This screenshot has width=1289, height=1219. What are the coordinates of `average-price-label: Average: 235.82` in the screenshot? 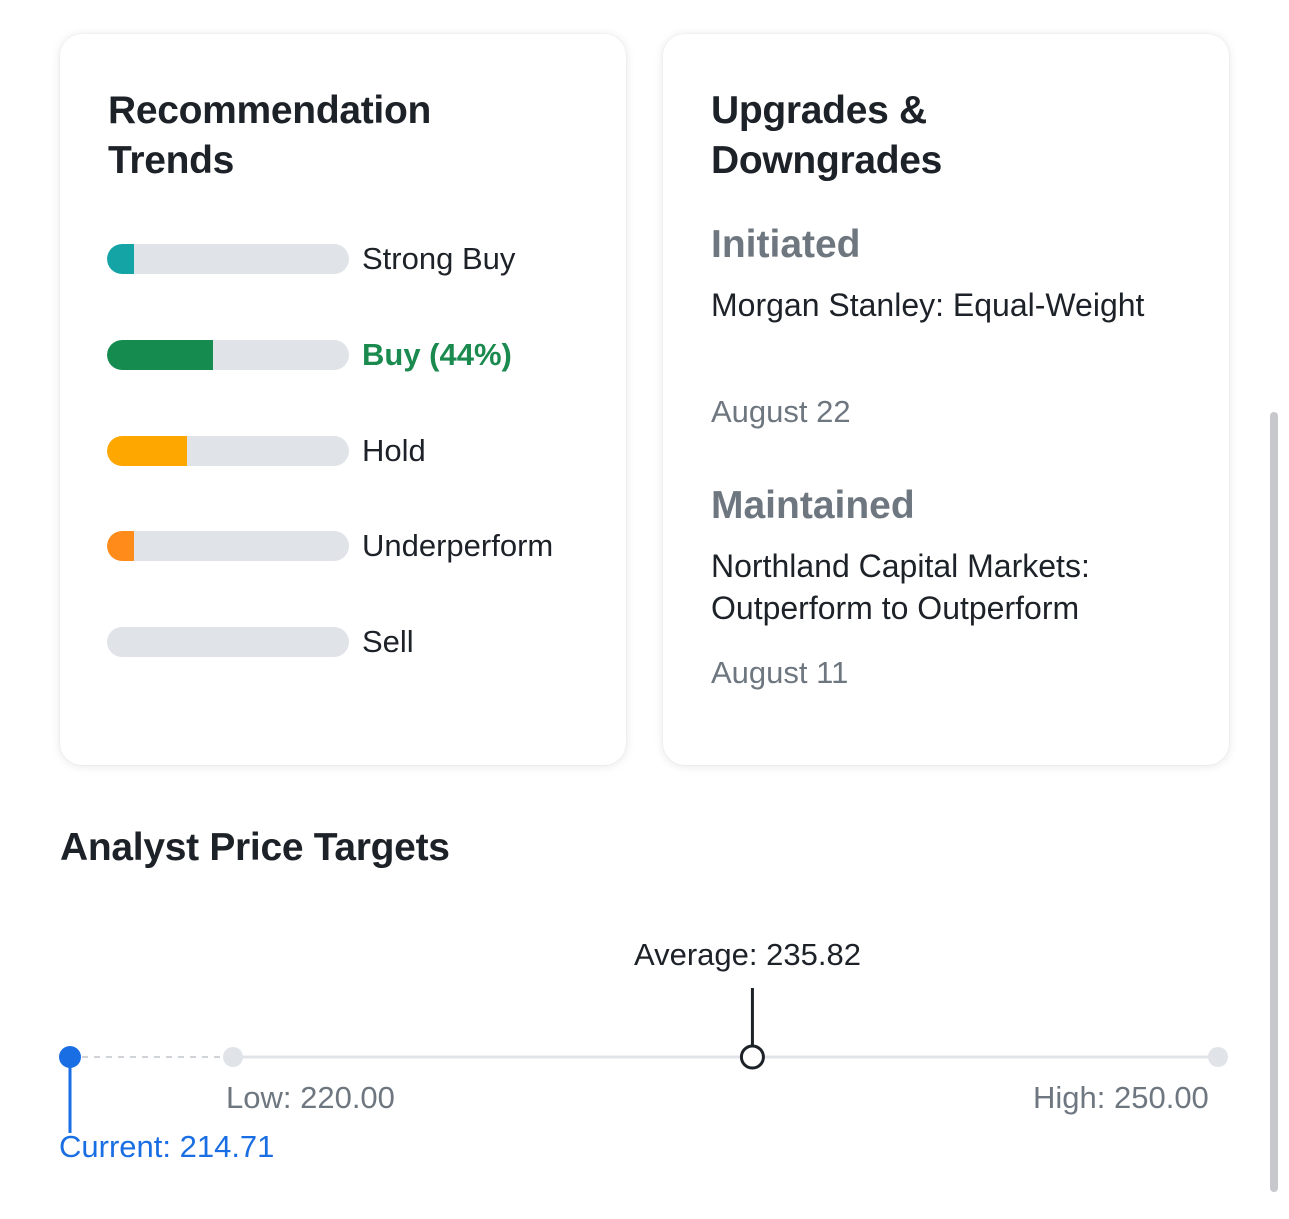 It's located at (747, 954).